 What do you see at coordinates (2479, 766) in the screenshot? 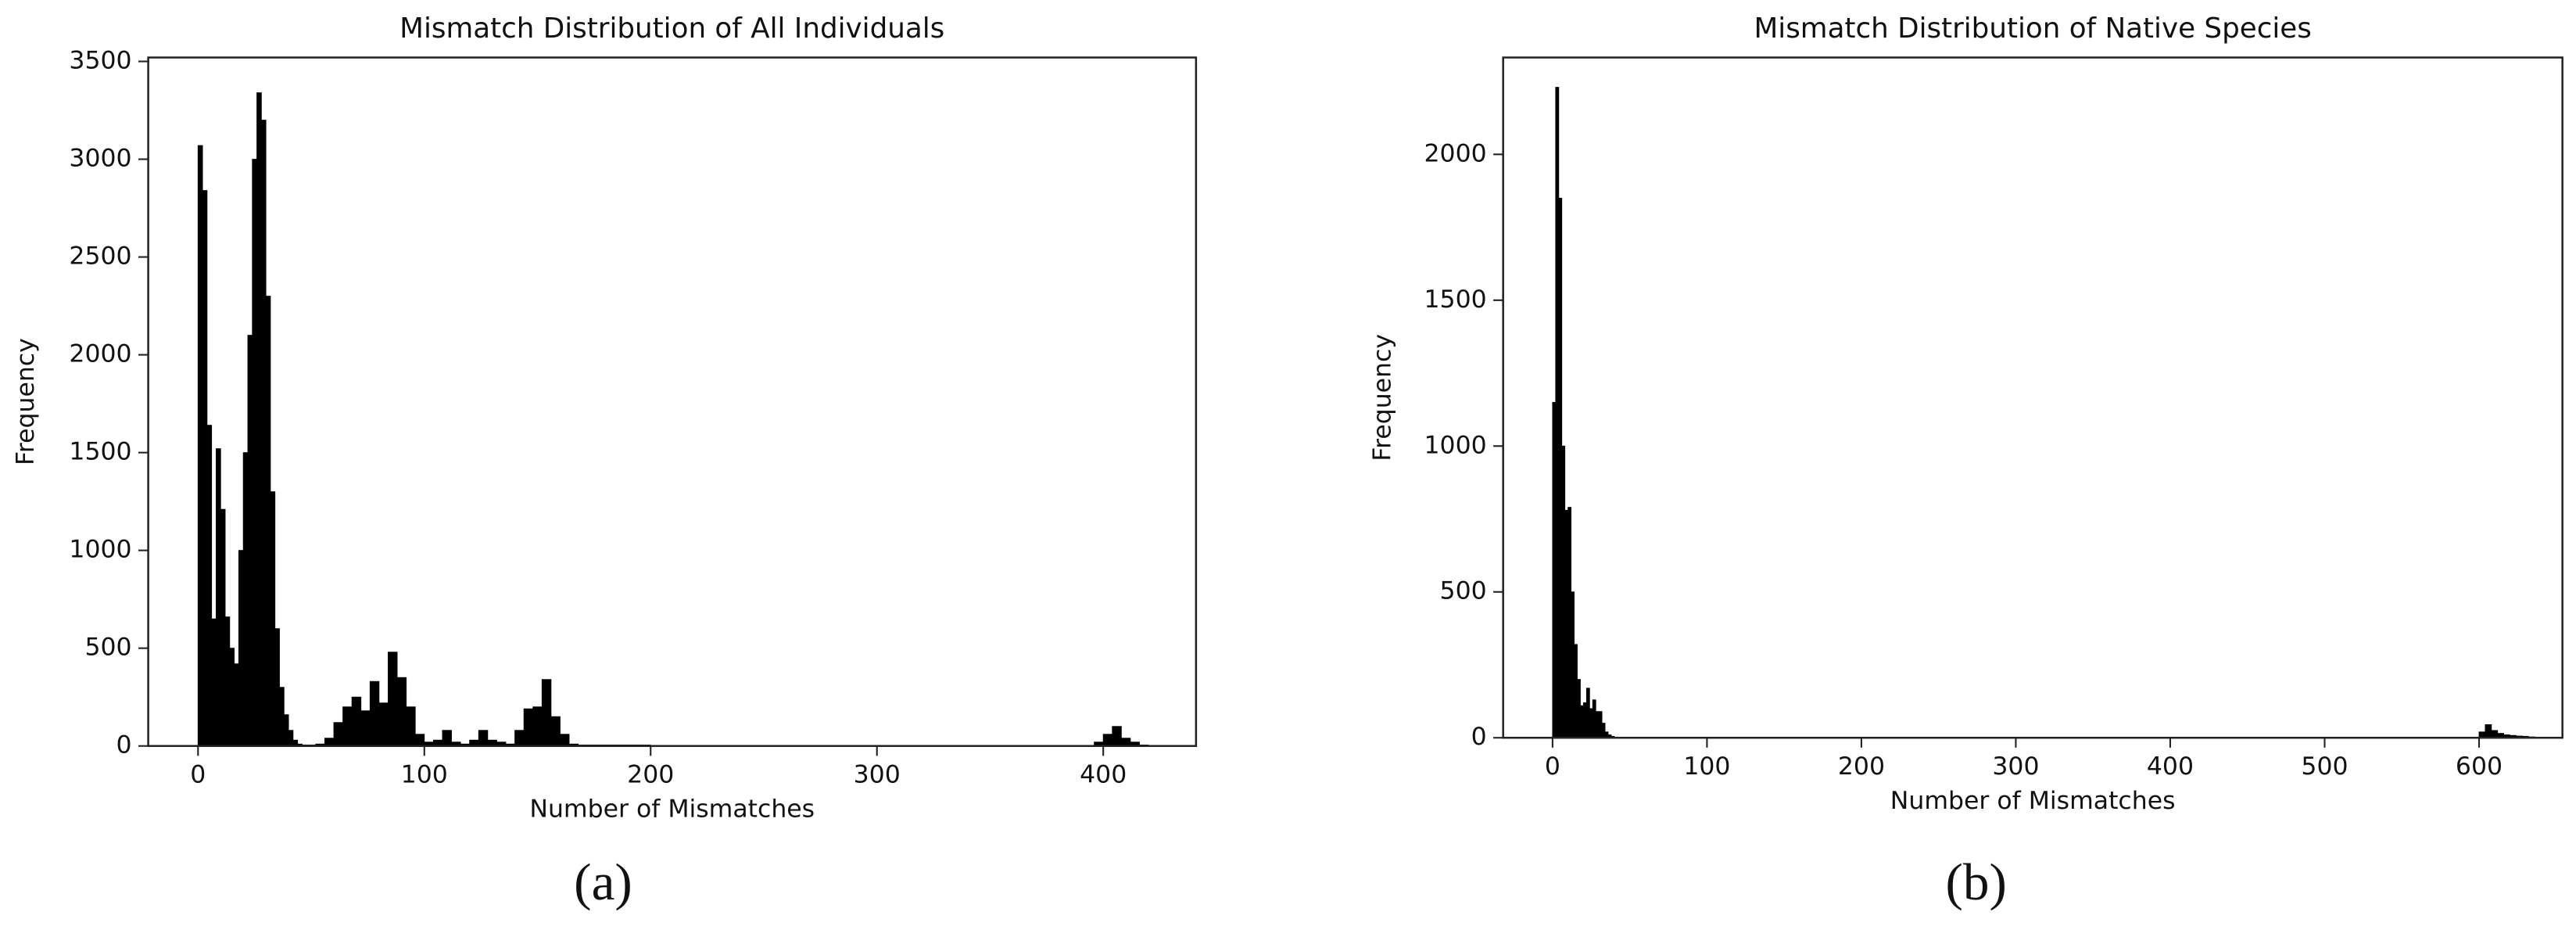
I see `x-tick-label: 600` at bounding box center [2479, 766].